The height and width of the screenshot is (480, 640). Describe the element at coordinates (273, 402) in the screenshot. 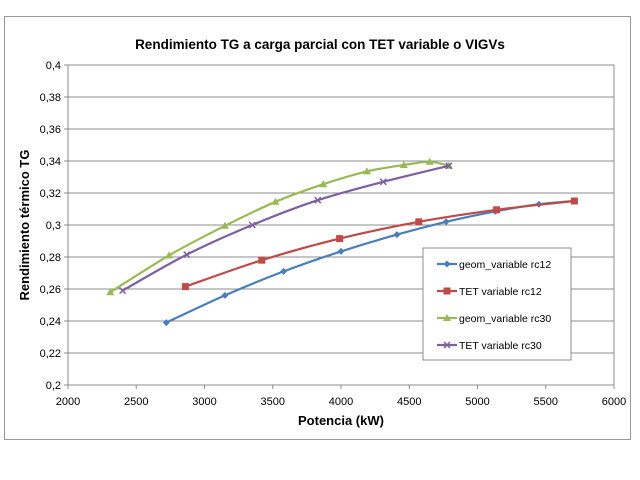

I see `x-tick-label: 3500` at that location.